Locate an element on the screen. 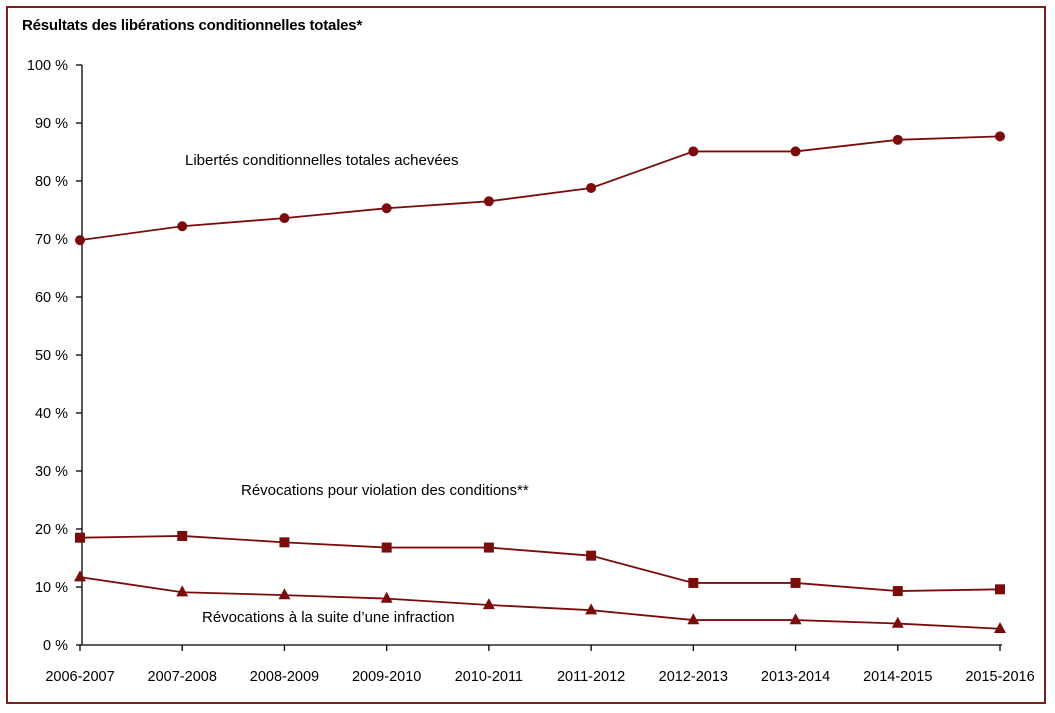 This screenshot has height=713, width=1055. y-tick-label: 10 % is located at coordinates (51, 588).